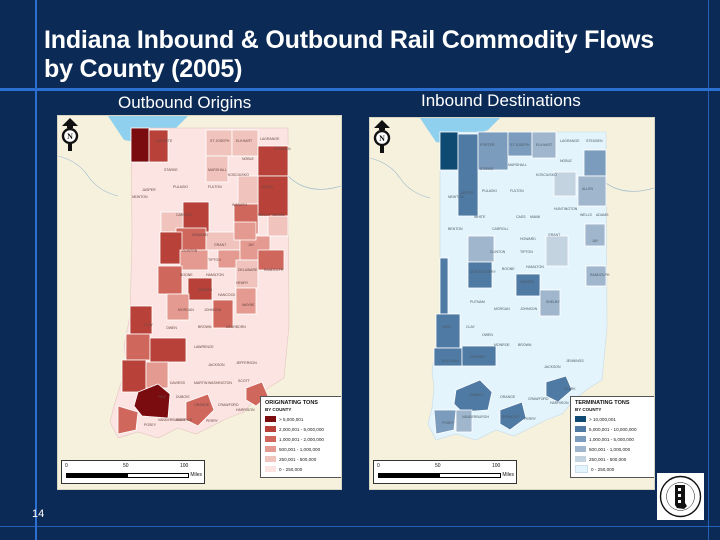 The image size is (720, 540). I want to click on legend-row: 2,000,001 - 5,000,000, so click(302, 429).